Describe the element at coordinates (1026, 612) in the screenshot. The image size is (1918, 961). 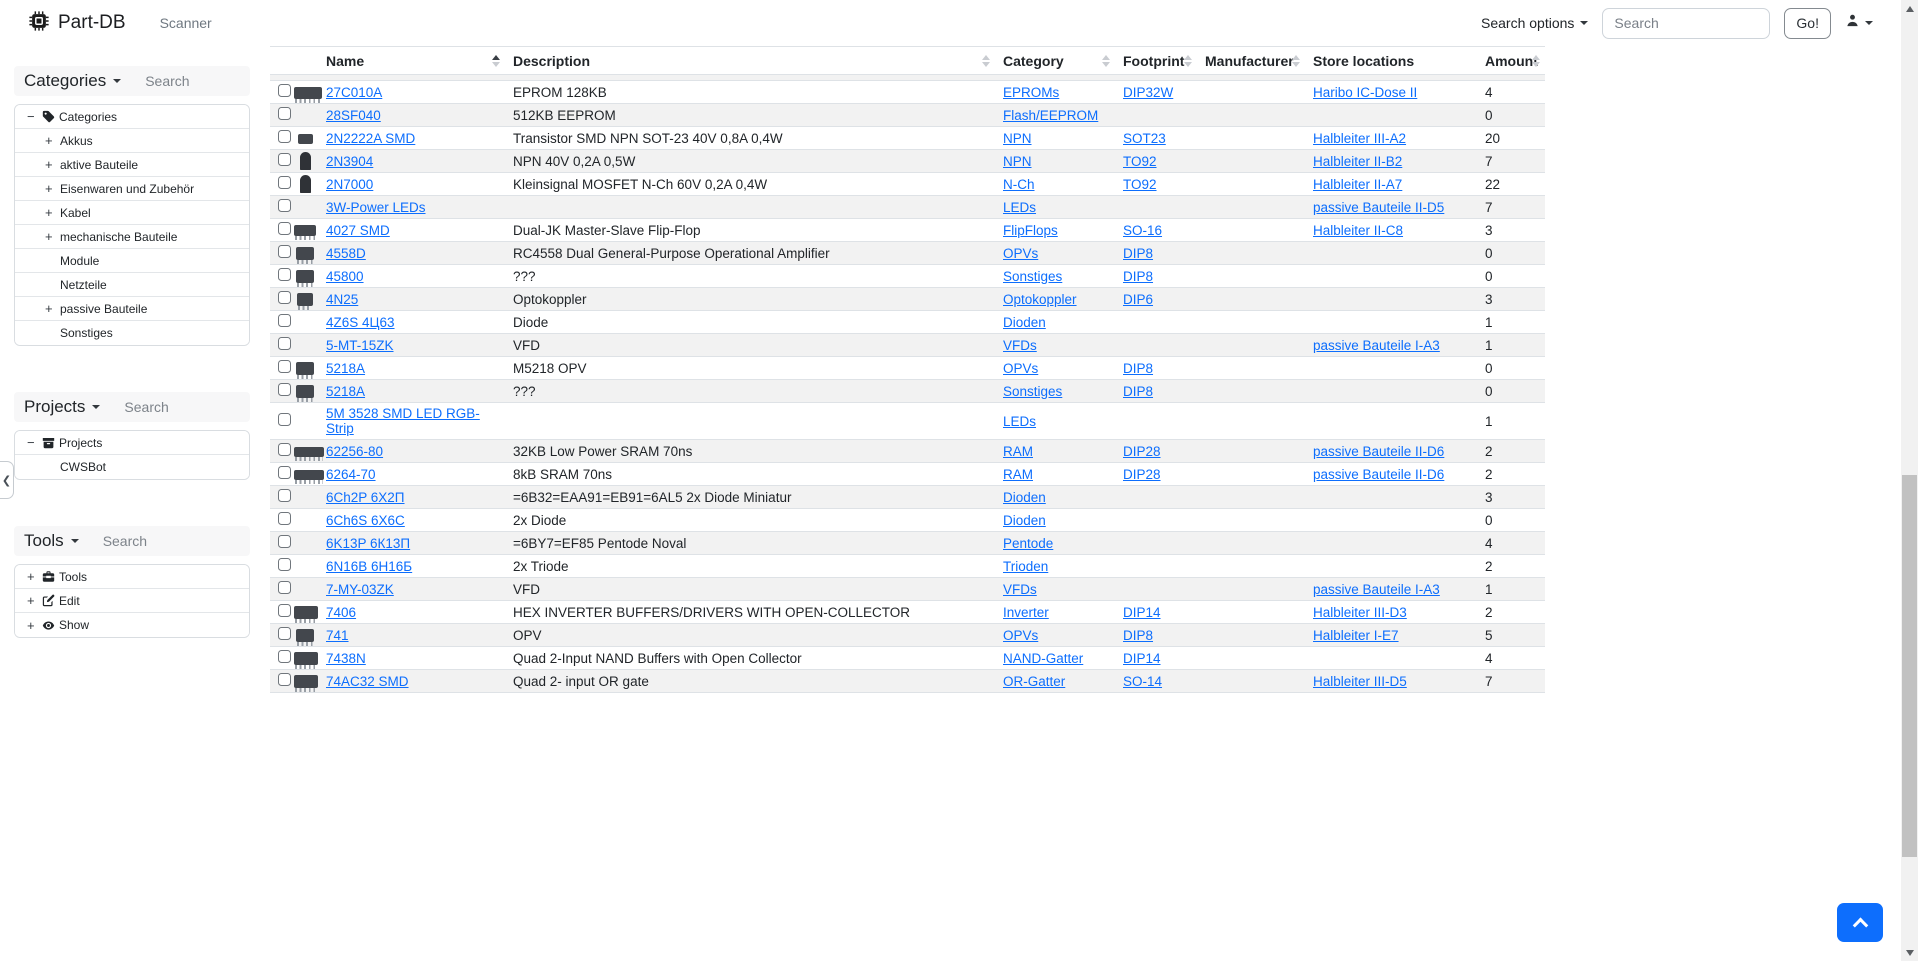
I see `category-link: Inverter` at that location.